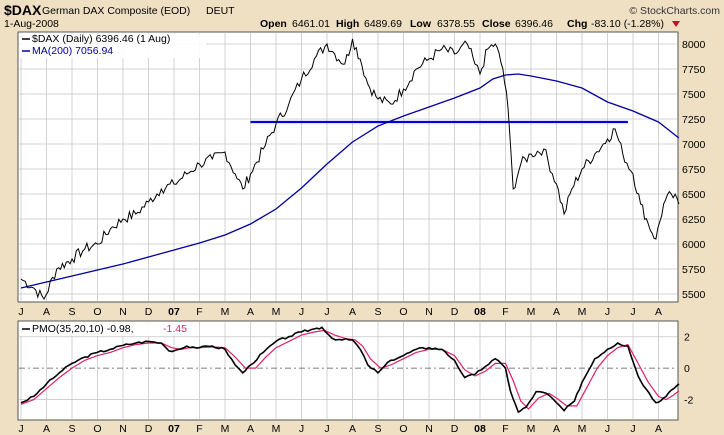 The height and width of the screenshot is (435, 724). I want to click on high-value: 6489.69, so click(383, 24).